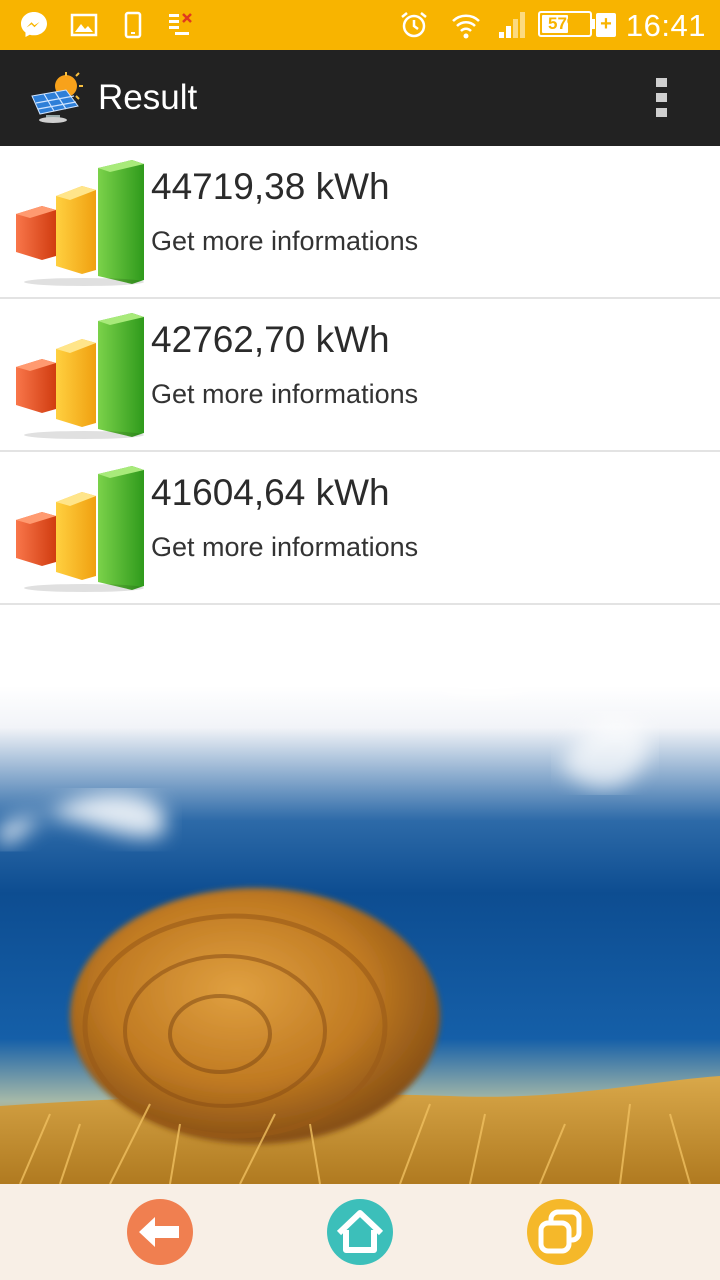 The width and height of the screenshot is (720, 1280). I want to click on home-icon, so click(360, 1232).